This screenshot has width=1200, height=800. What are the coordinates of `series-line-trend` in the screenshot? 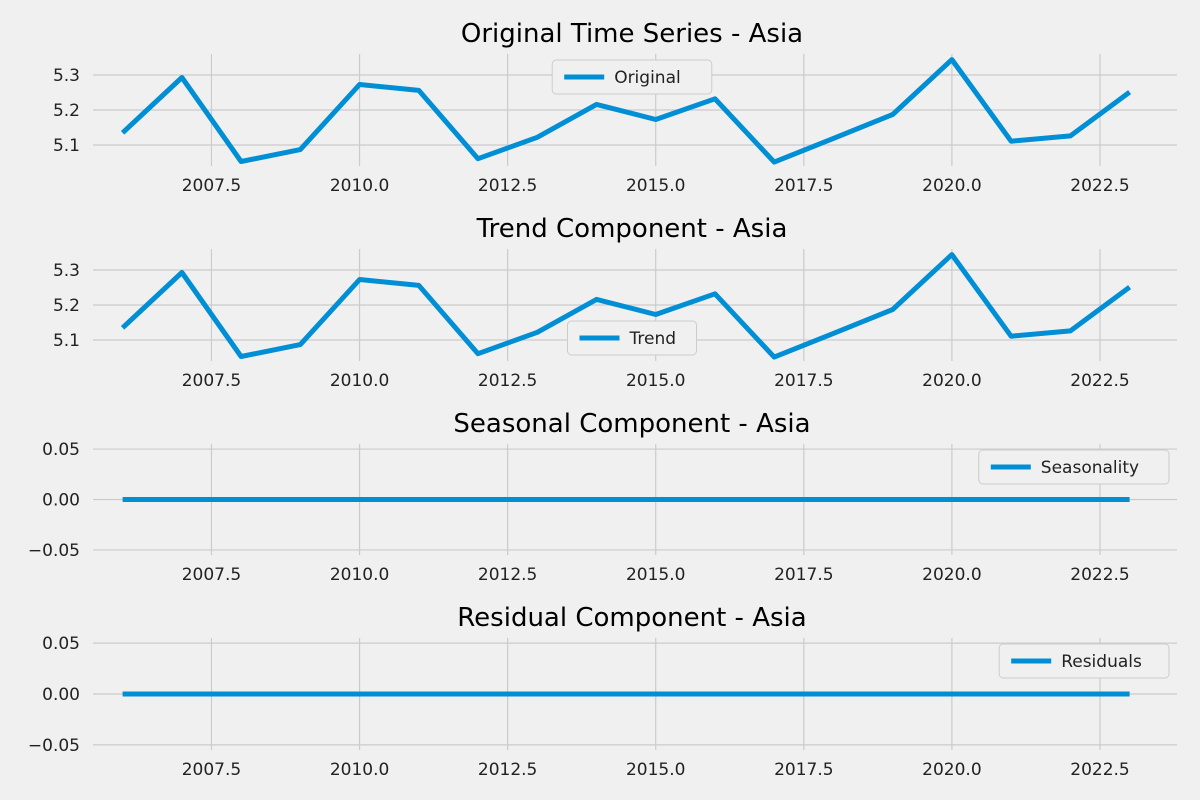 It's located at (626, 306).